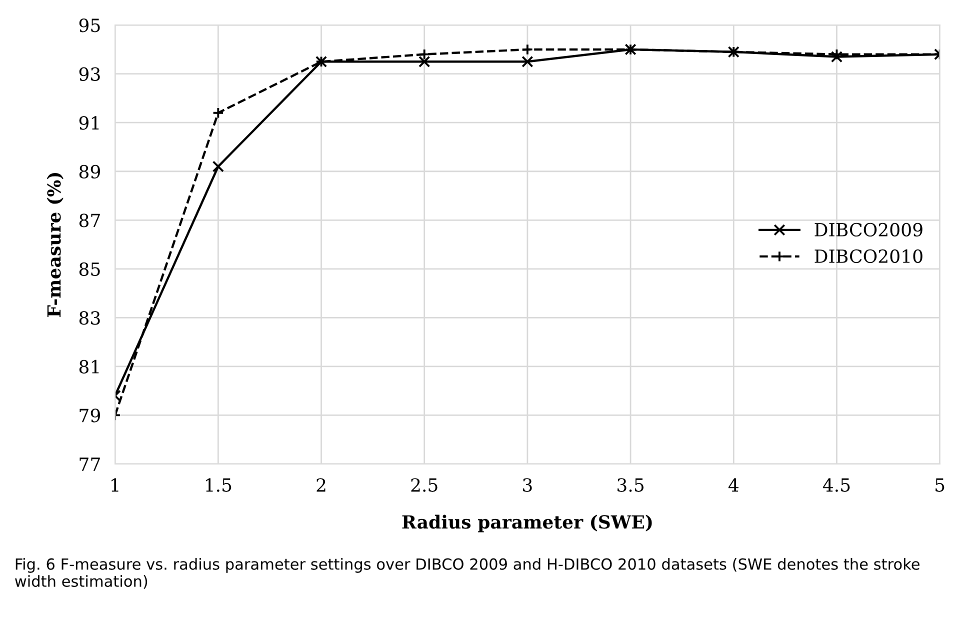 This screenshot has height=627, width=959. What do you see at coordinates (89, 123) in the screenshot?
I see `y-tick-label: 91` at bounding box center [89, 123].